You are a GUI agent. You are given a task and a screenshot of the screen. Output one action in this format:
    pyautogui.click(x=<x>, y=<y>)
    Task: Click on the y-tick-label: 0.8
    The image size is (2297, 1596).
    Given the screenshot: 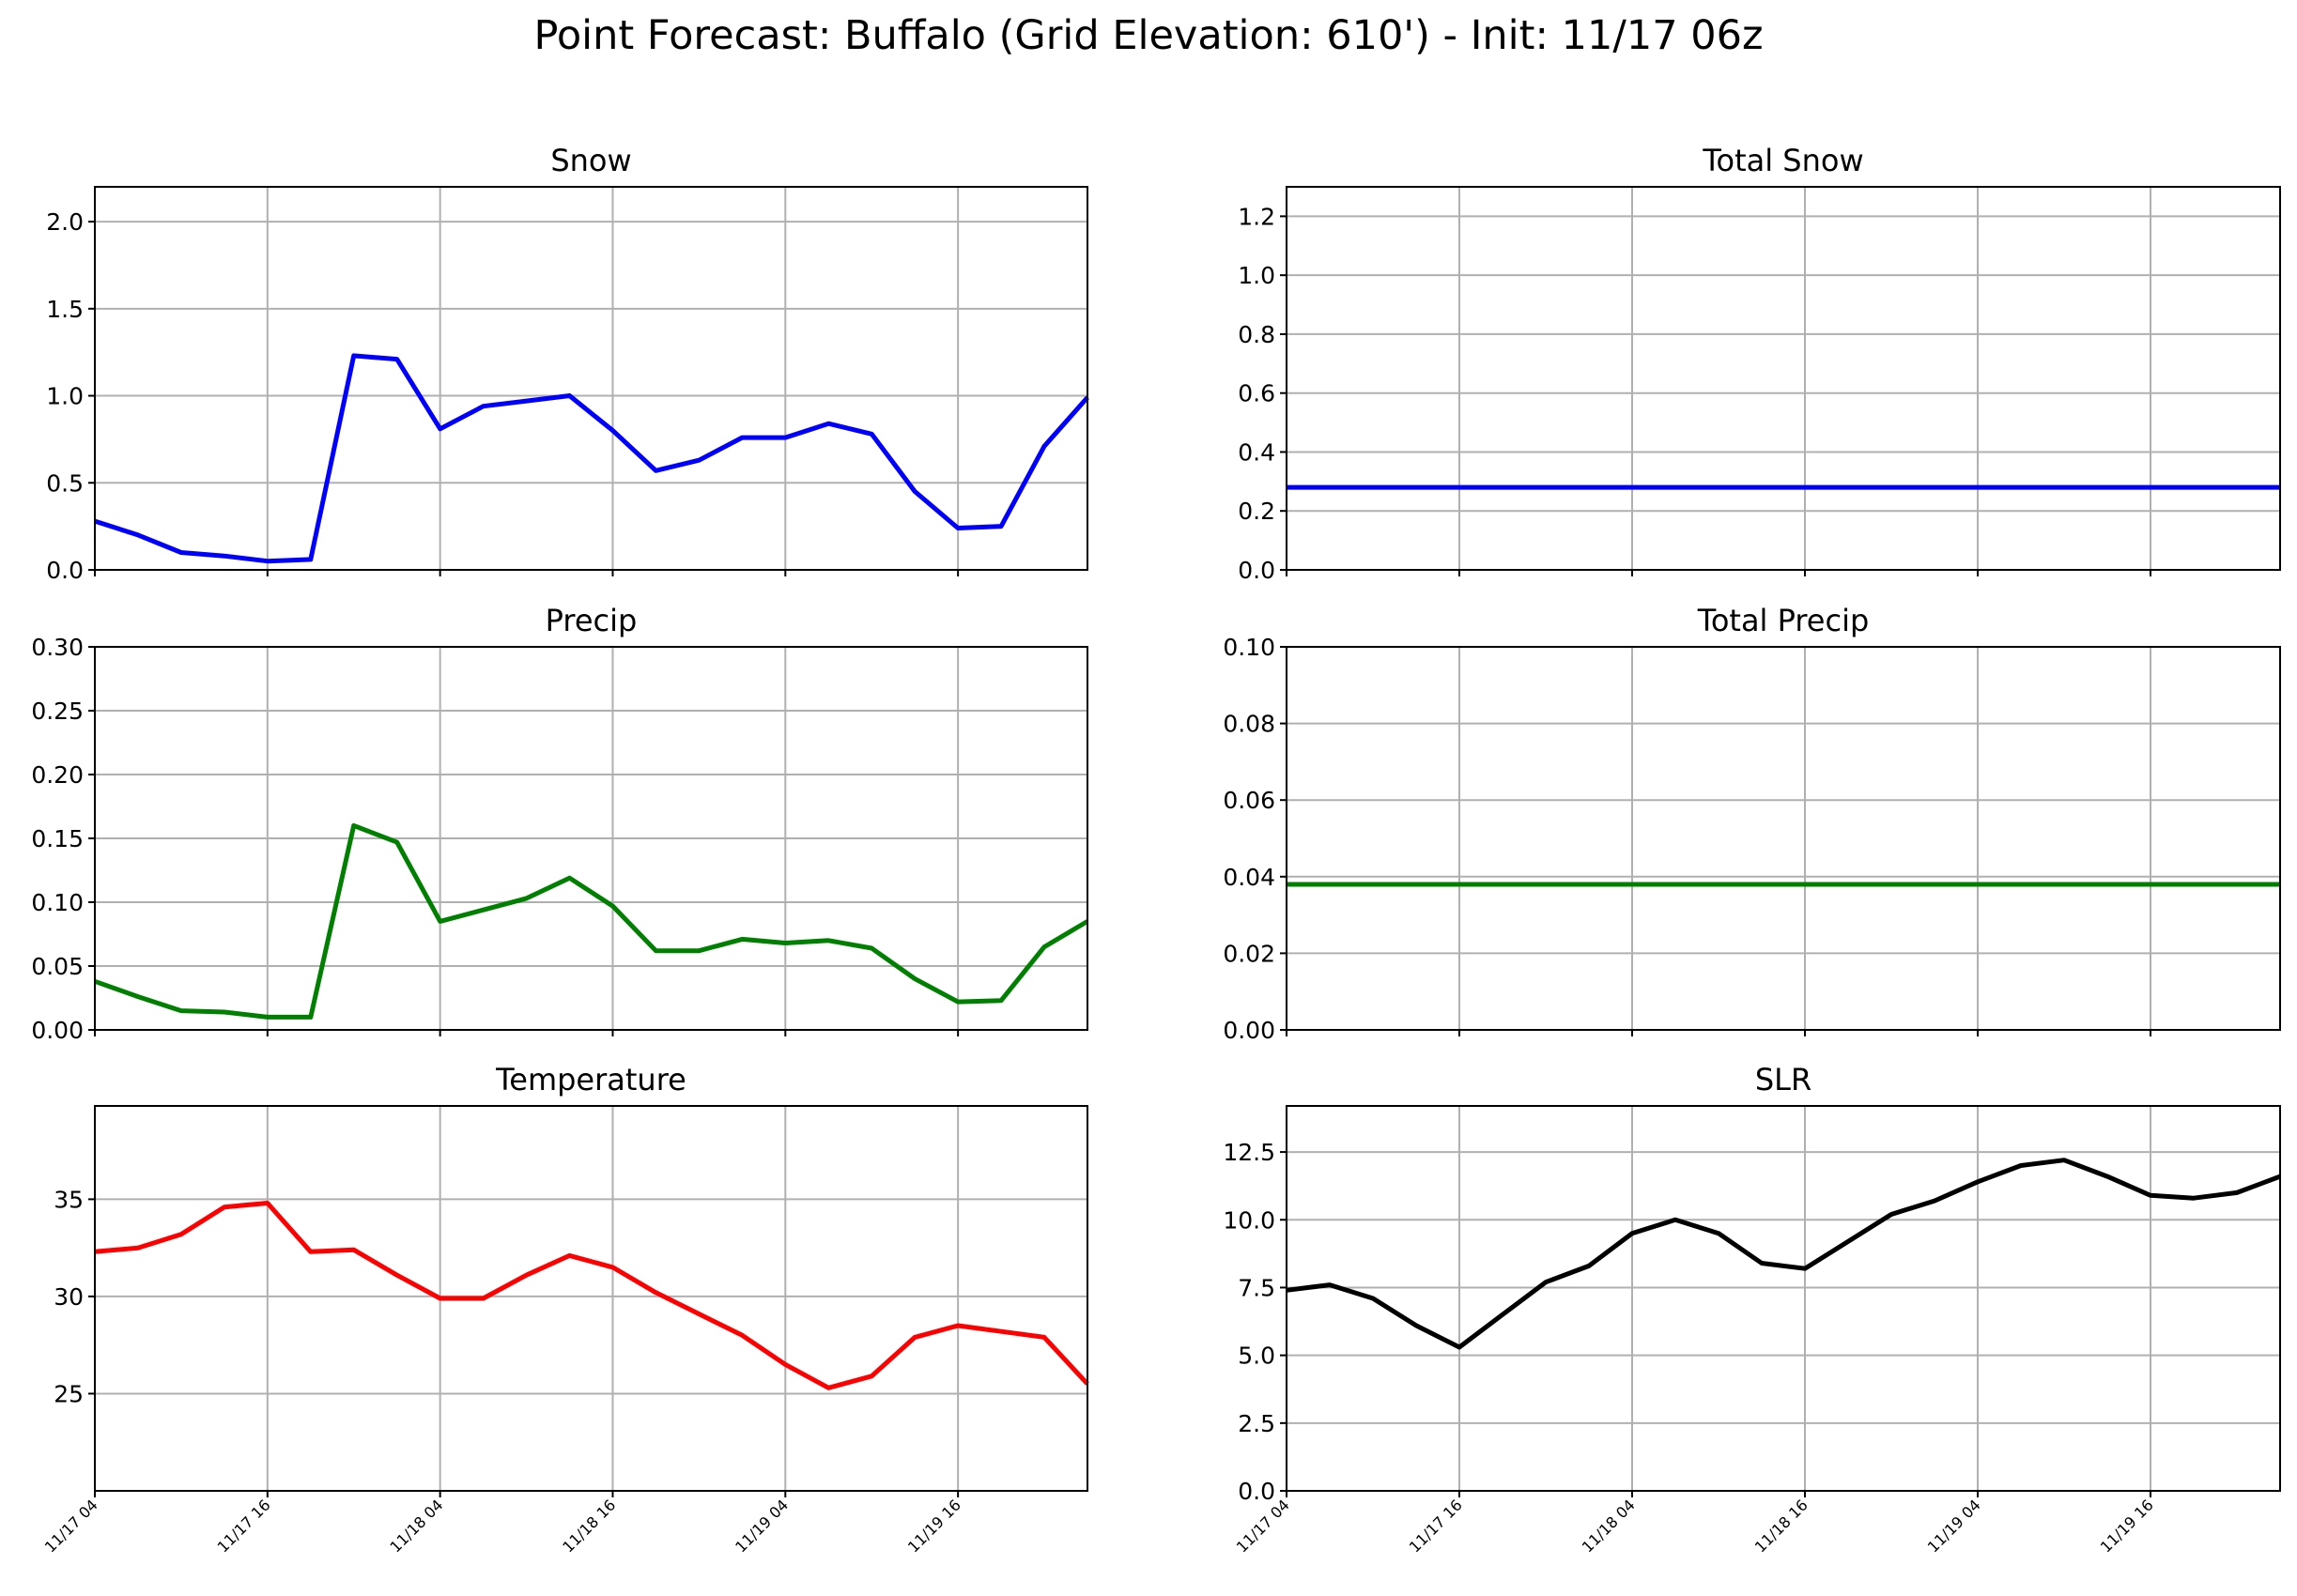 What is the action you would take?
    pyautogui.click(x=1256, y=335)
    